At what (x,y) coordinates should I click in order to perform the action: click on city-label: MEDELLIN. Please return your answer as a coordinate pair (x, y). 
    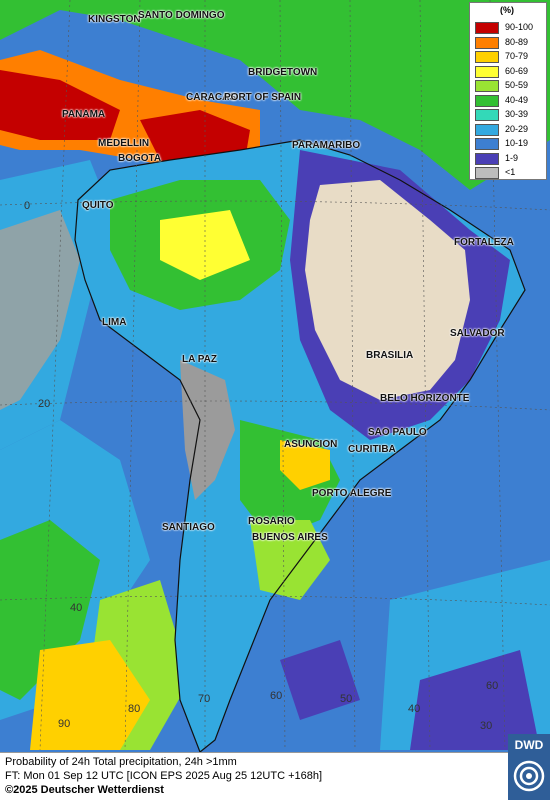
    Looking at the image, I should click on (124, 143).